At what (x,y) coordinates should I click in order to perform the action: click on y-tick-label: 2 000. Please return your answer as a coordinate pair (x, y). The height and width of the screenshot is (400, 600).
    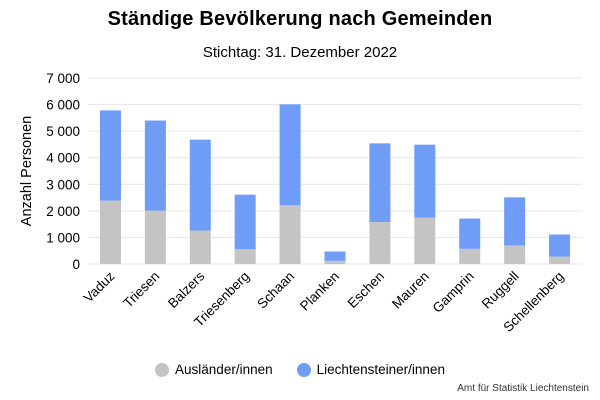
    Looking at the image, I should click on (63, 211).